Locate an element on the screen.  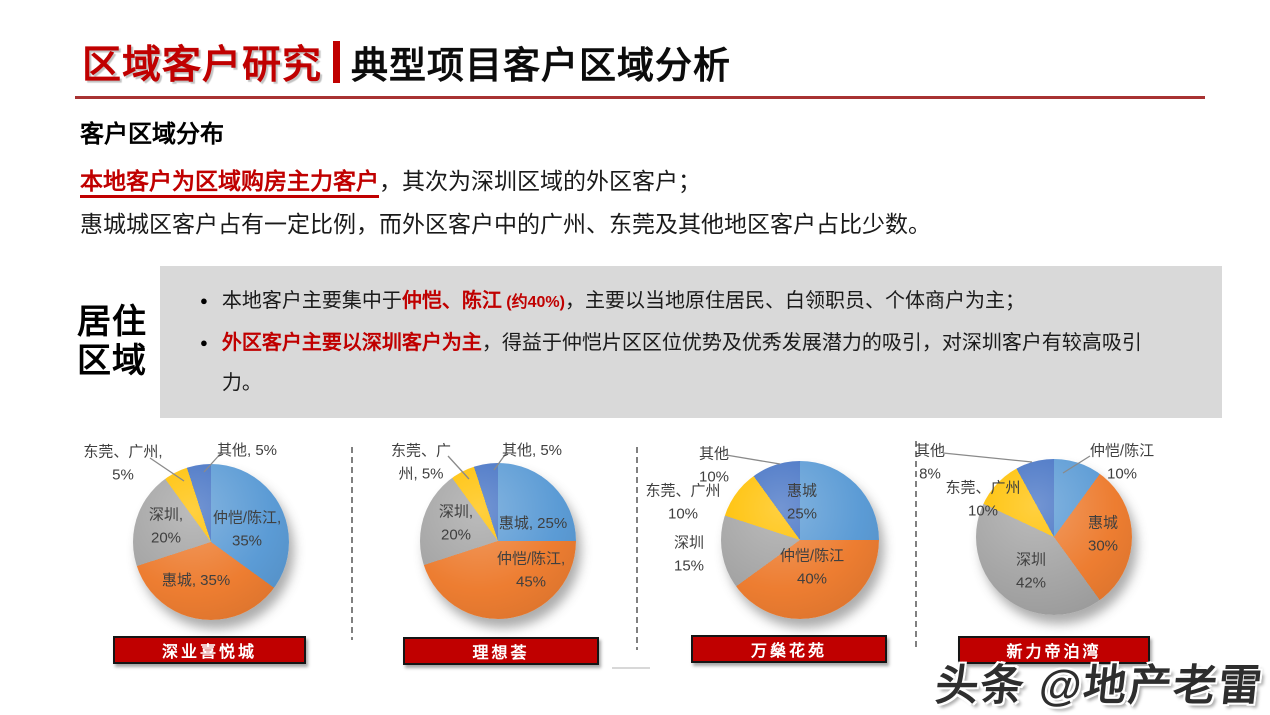
pie-chart-lixianghui is located at coordinates (498, 541).